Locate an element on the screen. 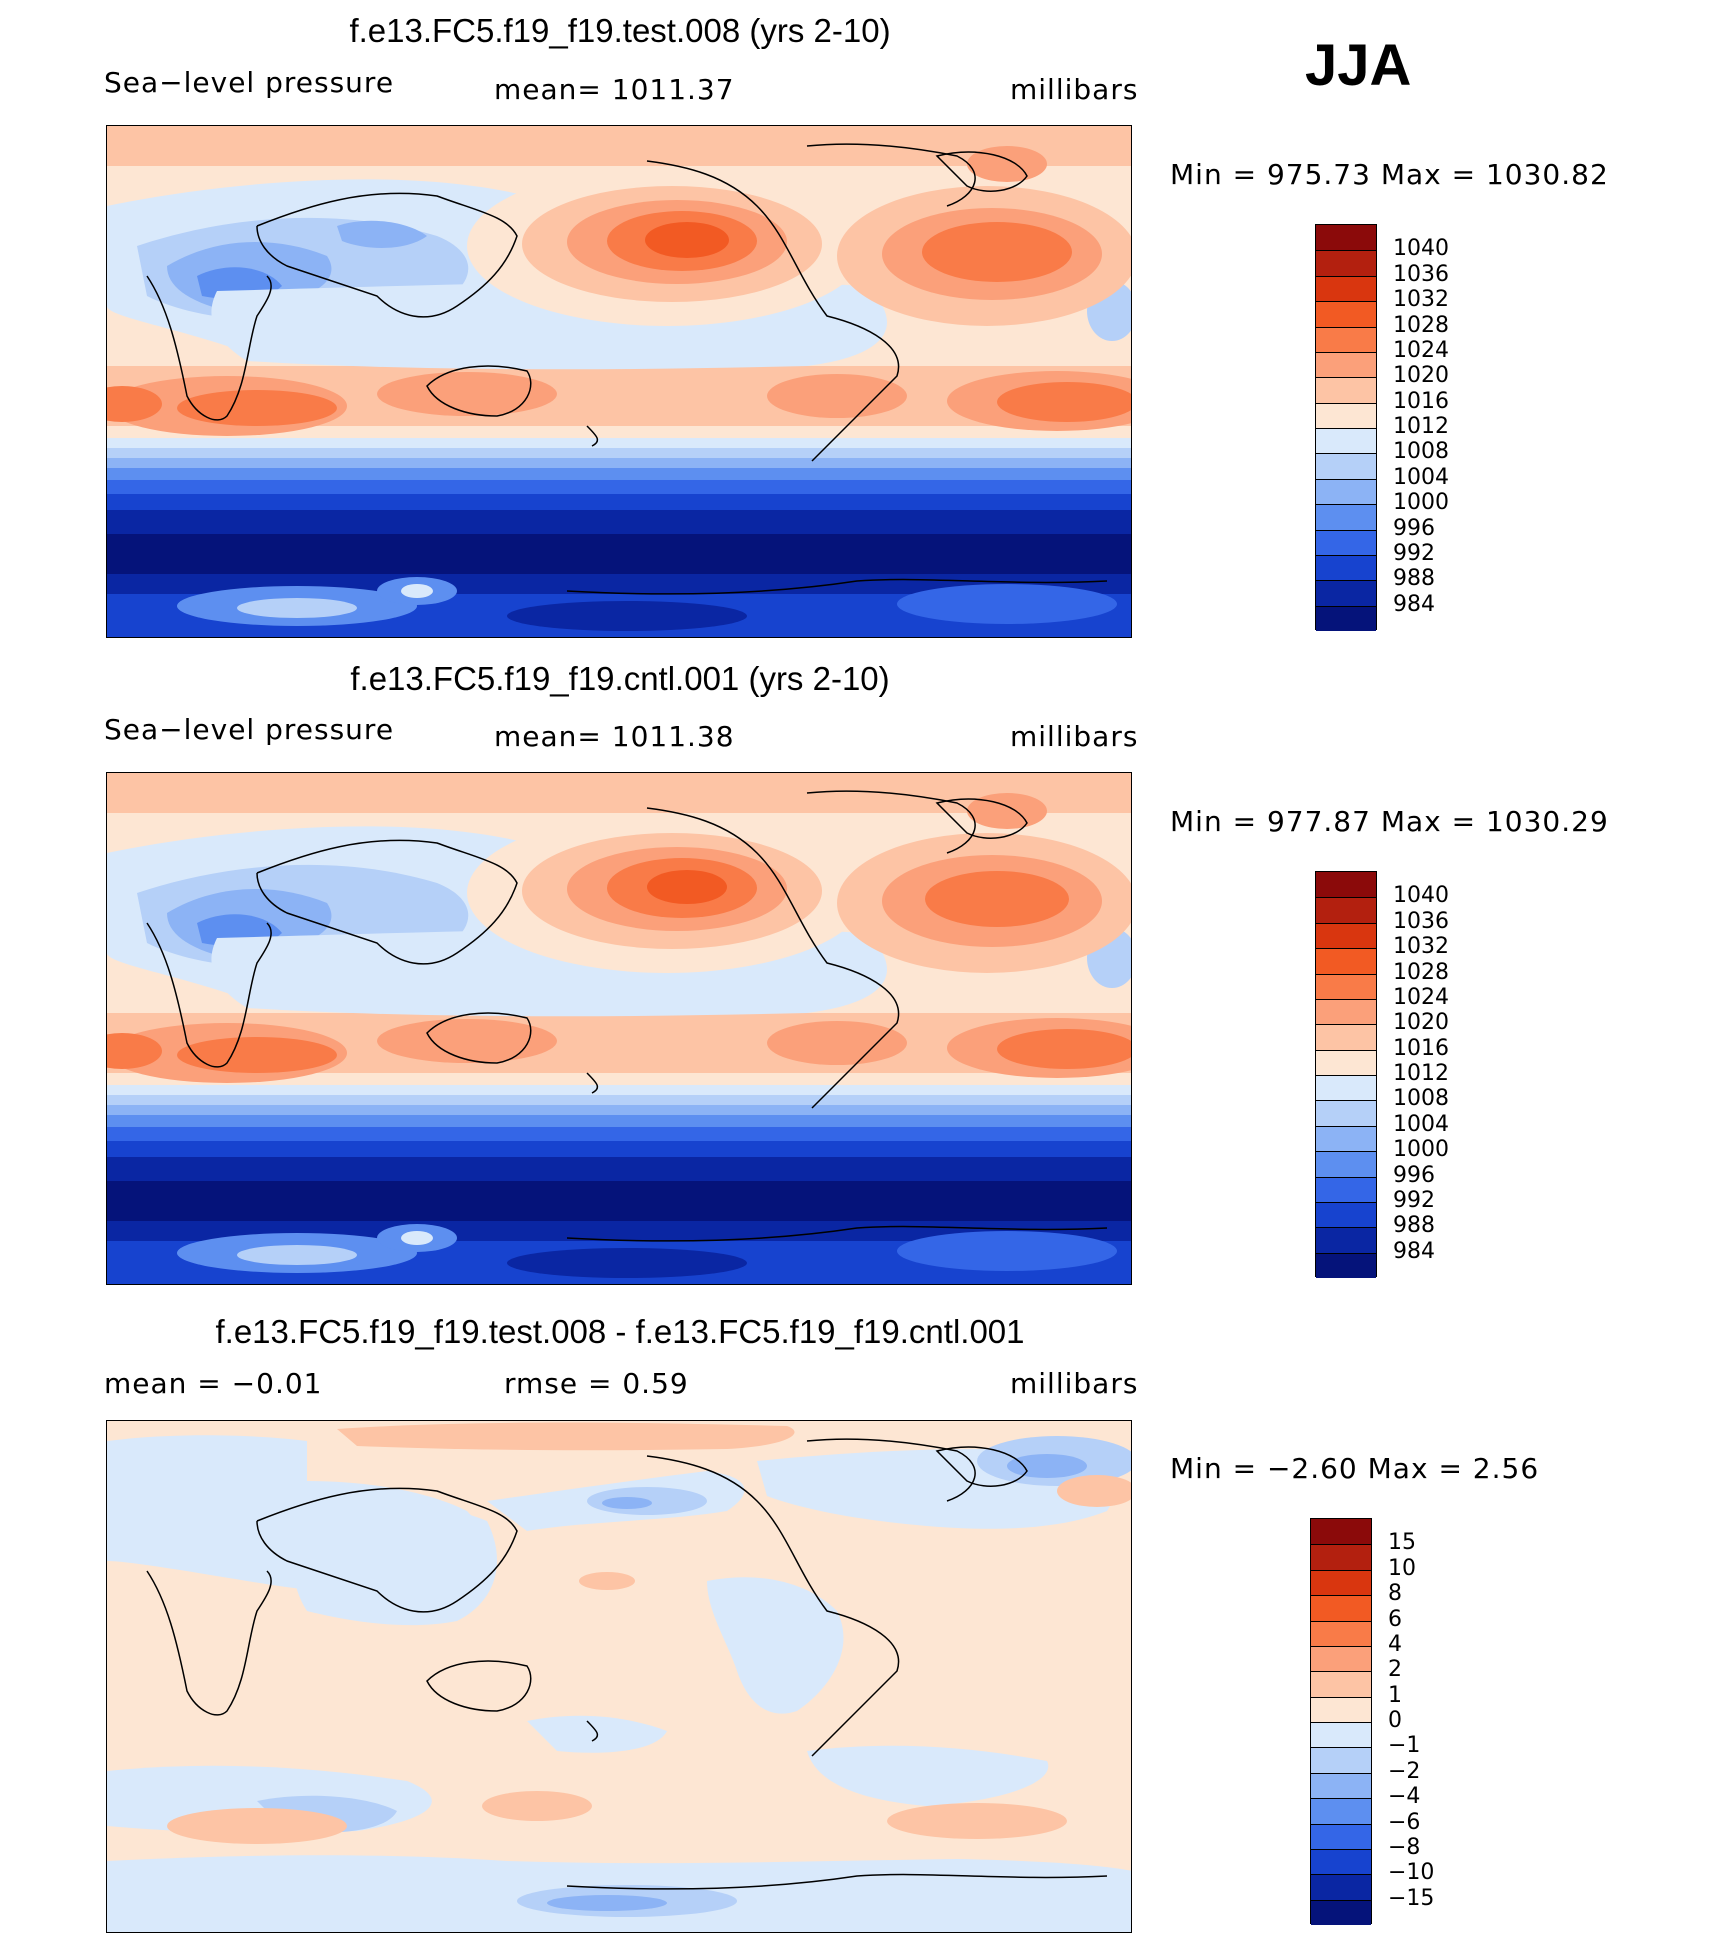 Image resolution: width=1710 pixels, height=1941 pixels. panel-1-minmax: Min = 975.73 Max = 1030.82 is located at coordinates (1389, 174).